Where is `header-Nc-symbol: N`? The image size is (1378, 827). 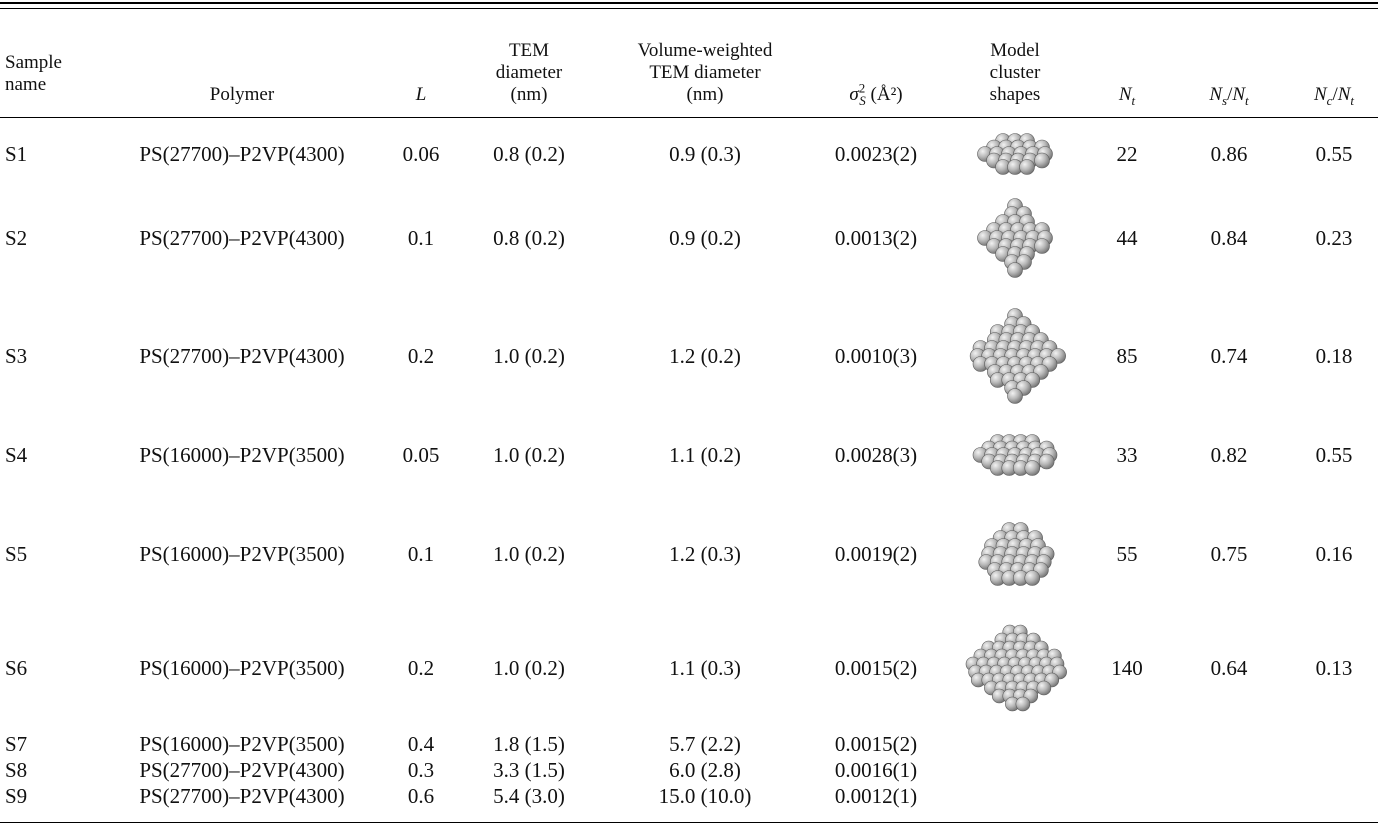 header-Nc-symbol: N is located at coordinates (1320, 94).